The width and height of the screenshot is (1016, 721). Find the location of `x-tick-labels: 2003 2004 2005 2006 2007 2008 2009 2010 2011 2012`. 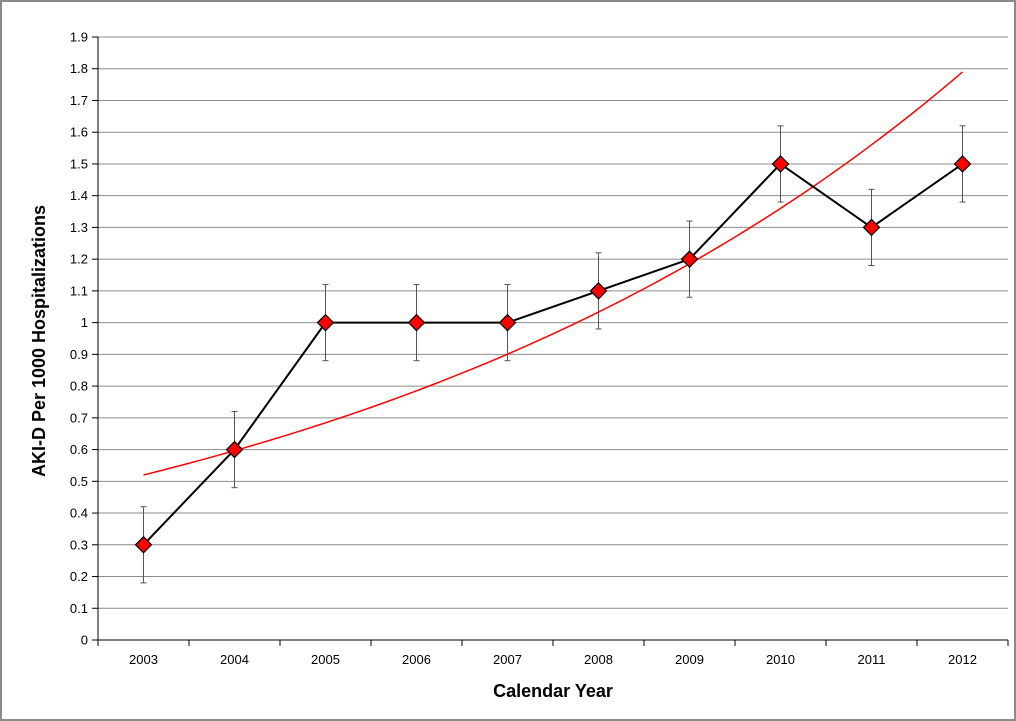

x-tick-labels: 2003 2004 2005 2006 2007 2008 2009 2010 2011 2012 is located at coordinates (553, 659).